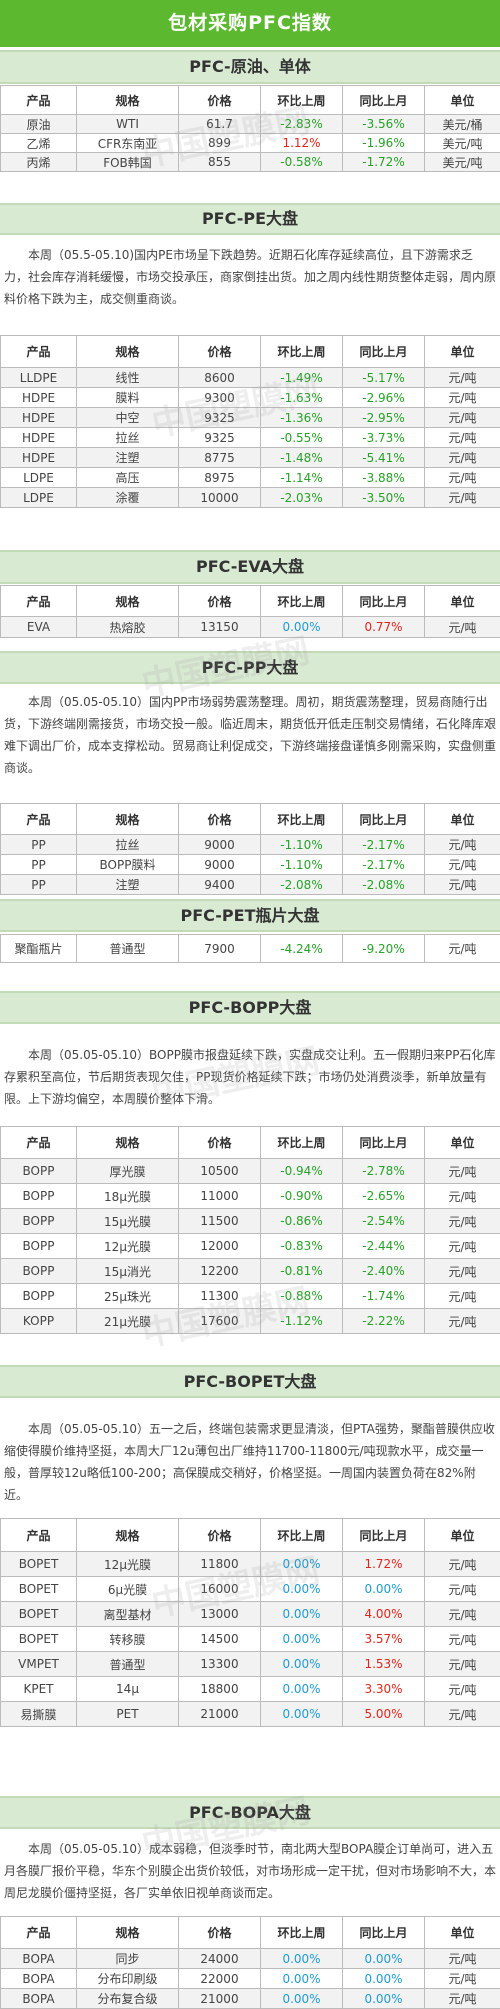  I want to click on table-cell: 丙烯, so click(39, 162).